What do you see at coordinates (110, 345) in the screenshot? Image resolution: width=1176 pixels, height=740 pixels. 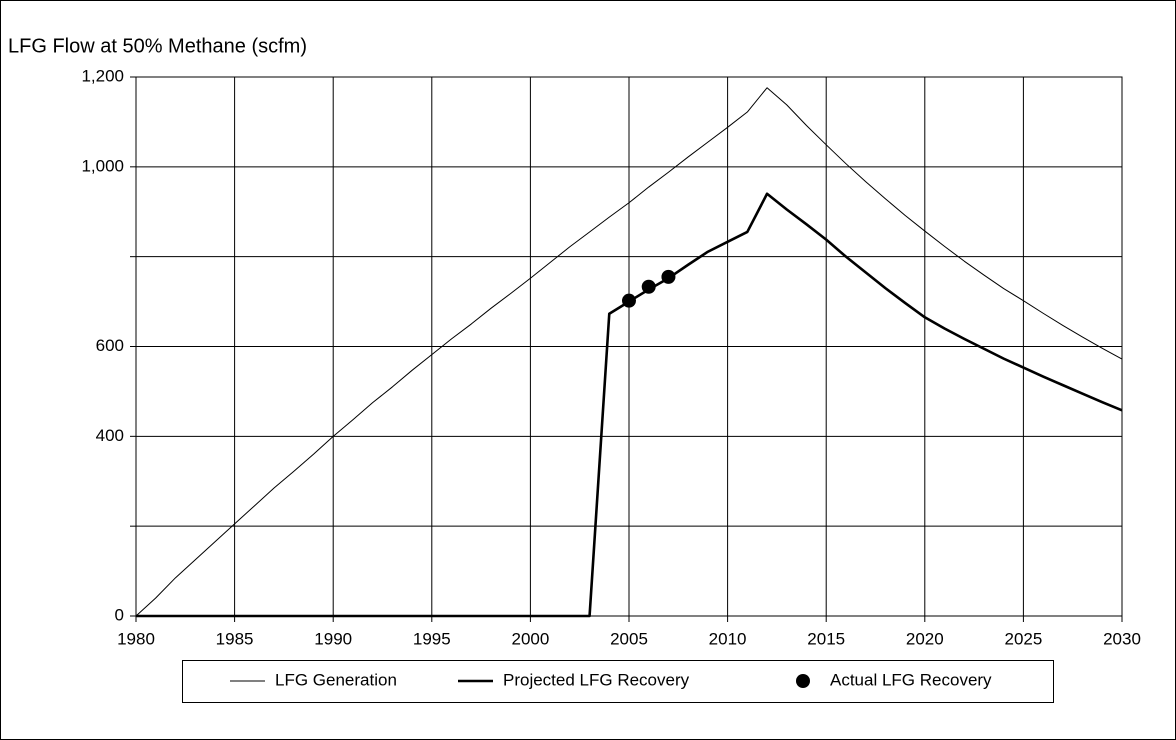 I see `y-tick-label: 600` at bounding box center [110, 345].